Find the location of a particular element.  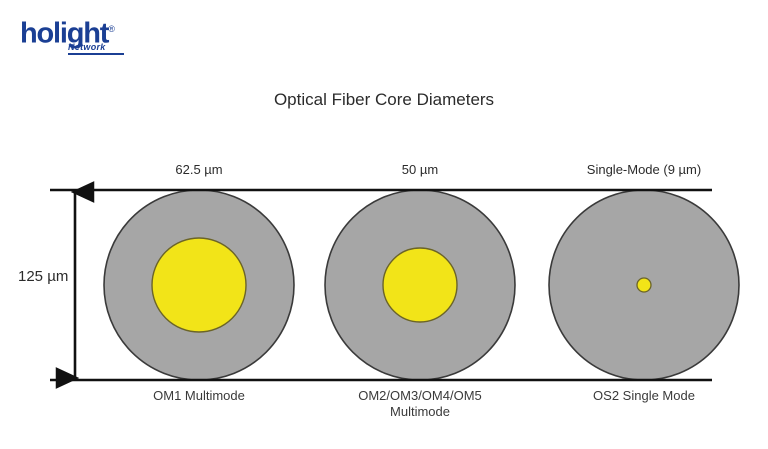

bottom-label-om2345: OM2/OM3/OM4/OM5 is located at coordinates (420, 395).